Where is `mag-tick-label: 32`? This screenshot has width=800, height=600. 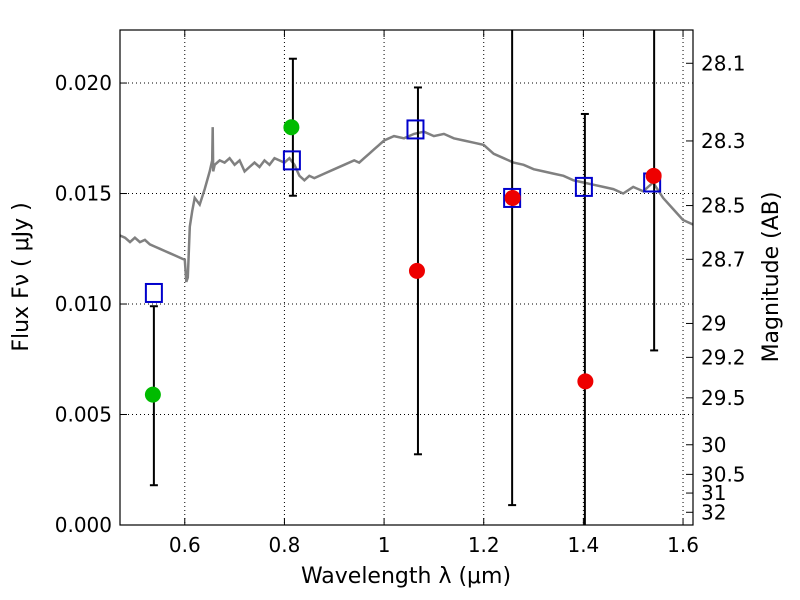 mag-tick-label: 32 is located at coordinates (713, 512).